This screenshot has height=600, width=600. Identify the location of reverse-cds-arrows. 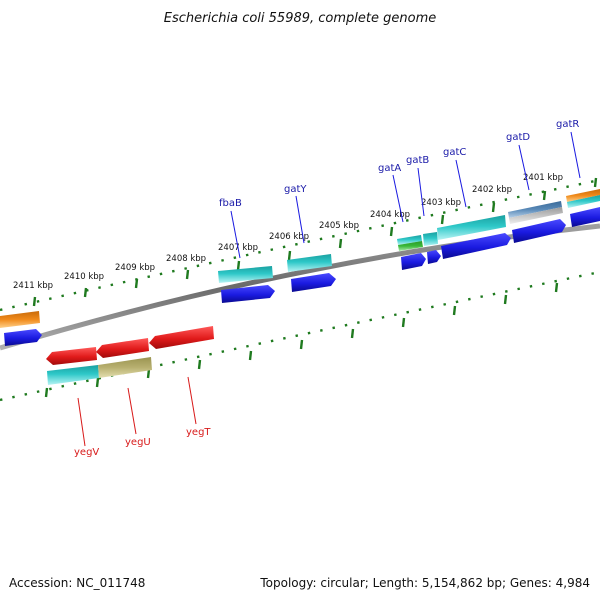
(130, 345).